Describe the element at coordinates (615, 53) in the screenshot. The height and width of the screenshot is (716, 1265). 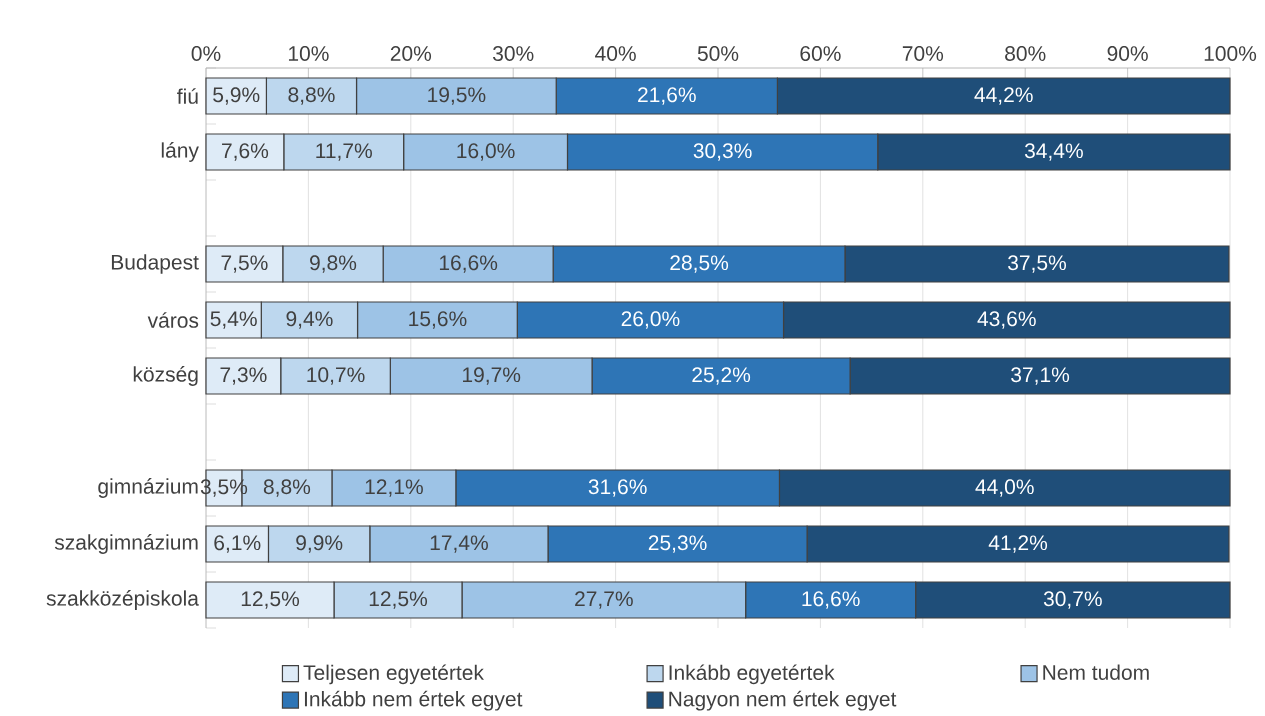
I see `x-tick-label: 40%` at that location.